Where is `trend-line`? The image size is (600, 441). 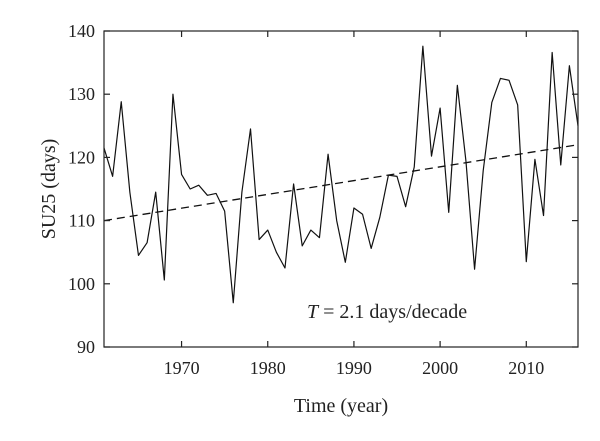
trend-line is located at coordinates (341, 183).